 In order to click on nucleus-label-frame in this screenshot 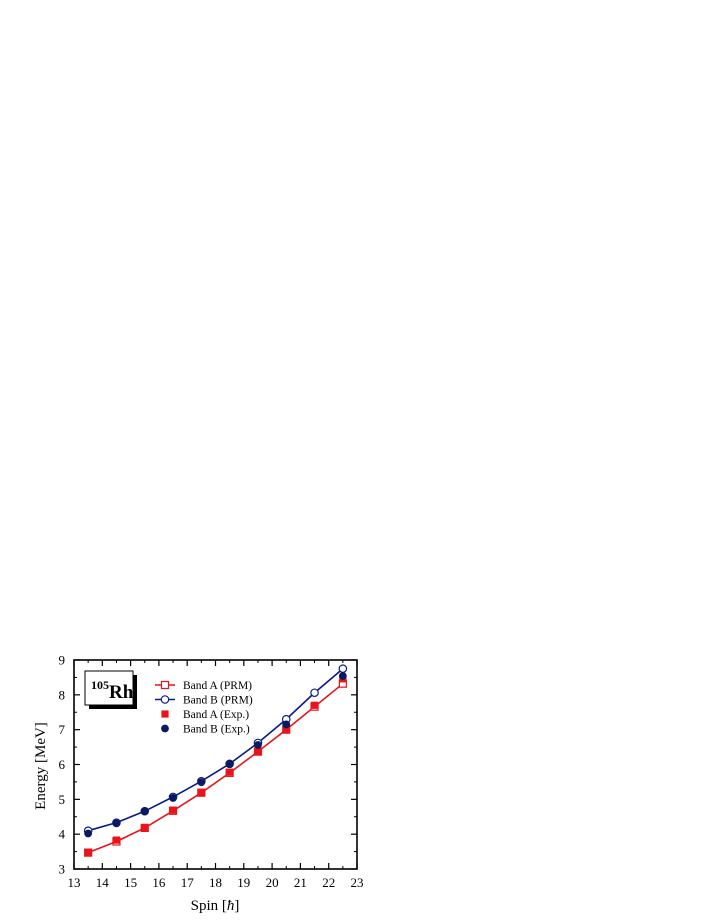, I will do `click(109, 688)`.